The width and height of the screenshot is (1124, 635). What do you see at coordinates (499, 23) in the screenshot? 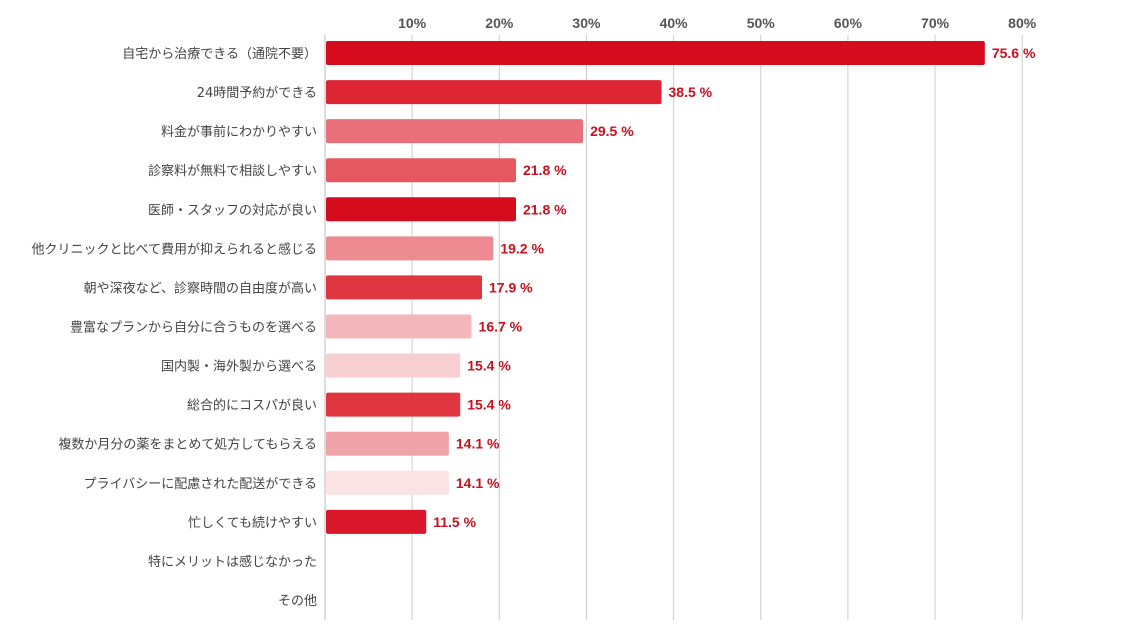
I see `x-tick-label: 20%` at bounding box center [499, 23].